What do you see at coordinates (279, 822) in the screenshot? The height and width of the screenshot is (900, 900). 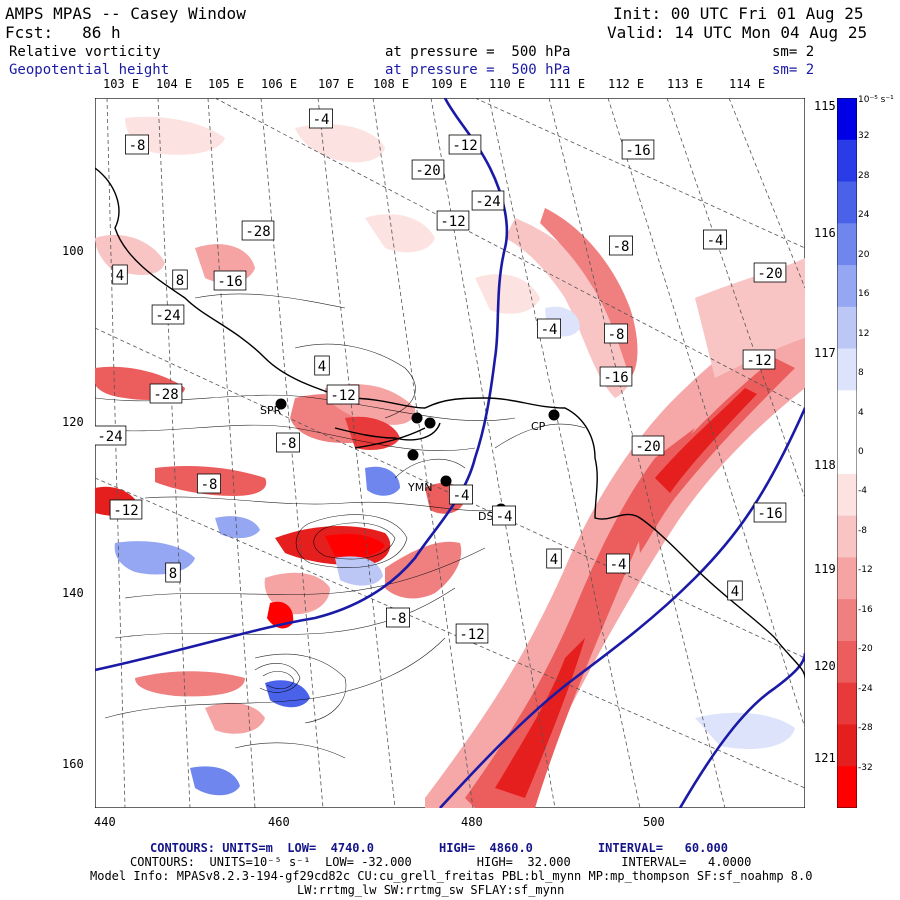 I see `x-grid-label: 460` at bounding box center [279, 822].